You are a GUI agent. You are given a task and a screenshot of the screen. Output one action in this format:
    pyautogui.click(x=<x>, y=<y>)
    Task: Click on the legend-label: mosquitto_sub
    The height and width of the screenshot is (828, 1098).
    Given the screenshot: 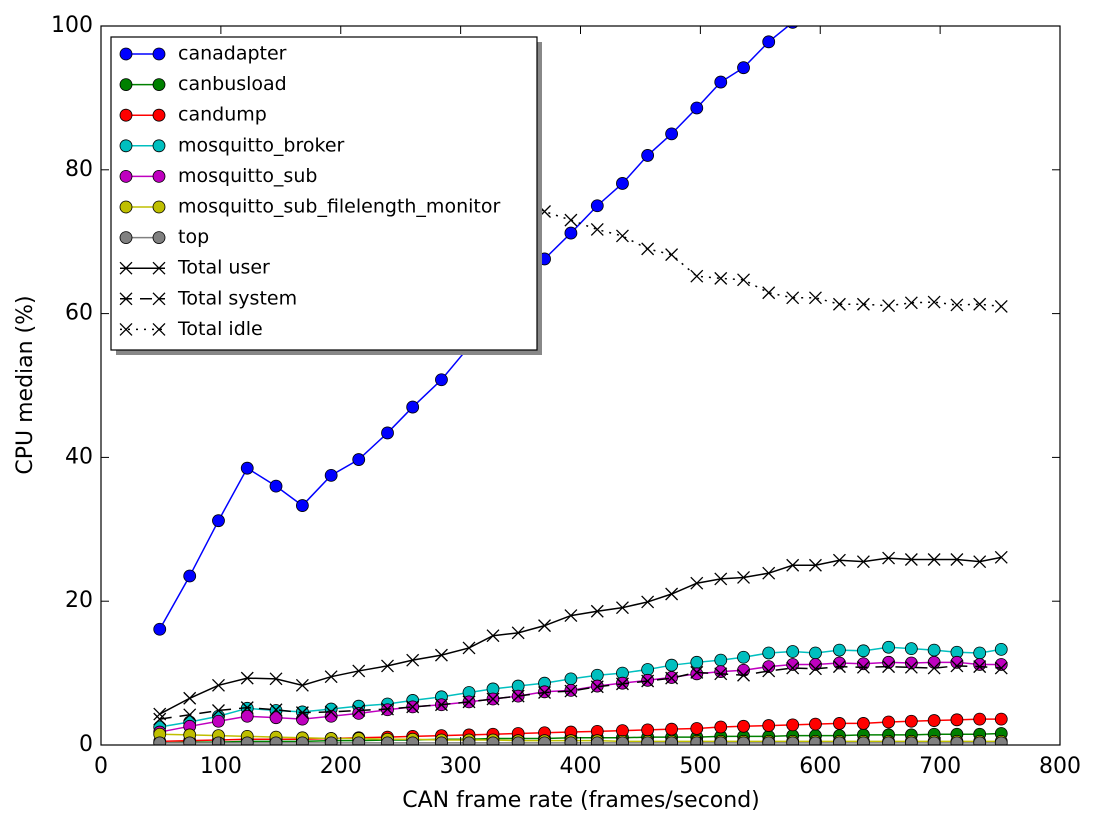 What is the action you would take?
    pyautogui.click(x=247, y=176)
    